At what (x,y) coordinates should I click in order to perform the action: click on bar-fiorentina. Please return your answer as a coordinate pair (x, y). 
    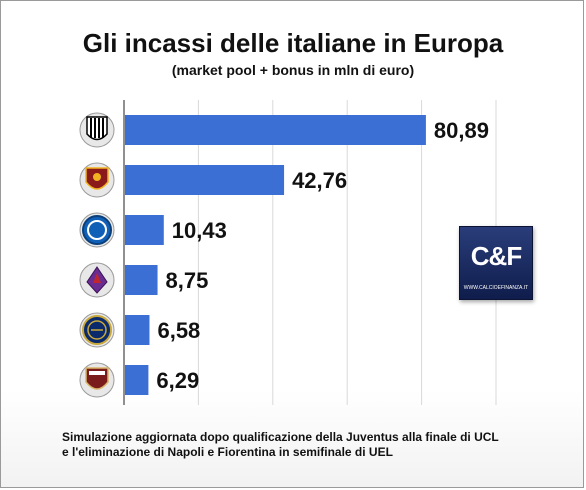
    Looking at the image, I should click on (141, 280).